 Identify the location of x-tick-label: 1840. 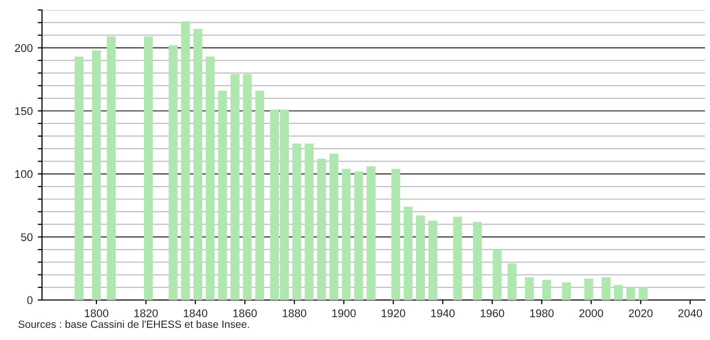
(196, 313).